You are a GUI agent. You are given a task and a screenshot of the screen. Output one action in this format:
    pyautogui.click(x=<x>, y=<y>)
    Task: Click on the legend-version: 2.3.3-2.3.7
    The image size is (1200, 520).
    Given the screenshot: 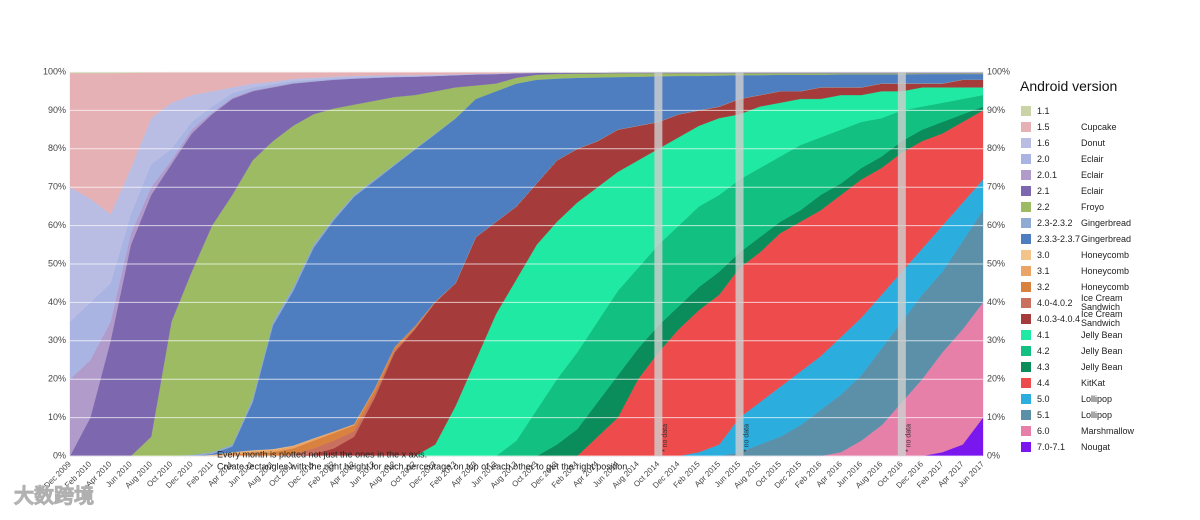 What is the action you would take?
    pyautogui.click(x=1059, y=239)
    